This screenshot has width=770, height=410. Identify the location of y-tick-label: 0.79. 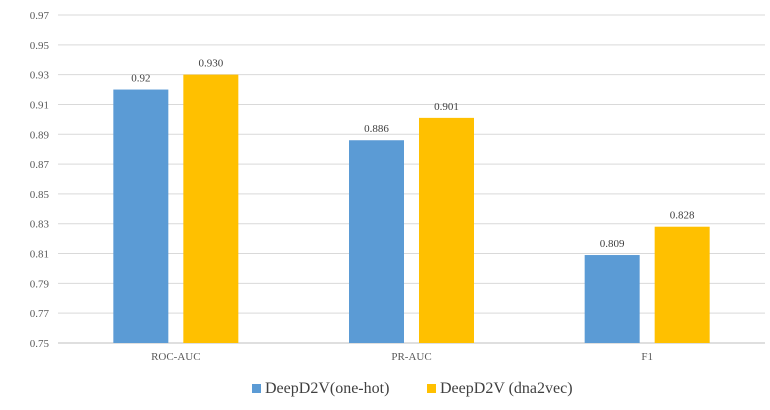
(40, 284).